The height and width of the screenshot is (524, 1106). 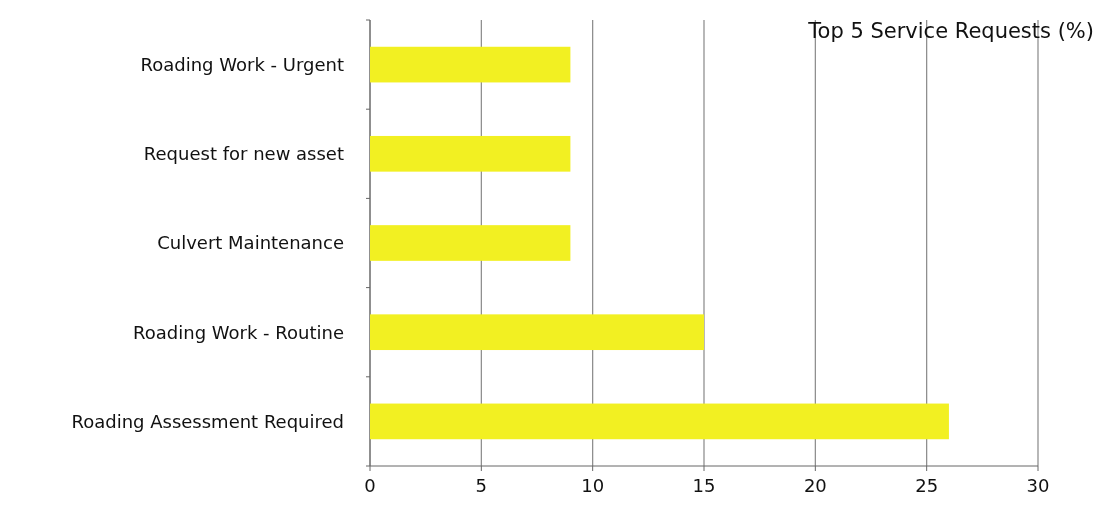 What do you see at coordinates (250, 243) in the screenshot?
I see `y-tick-label: Culvert Maintenance` at bounding box center [250, 243].